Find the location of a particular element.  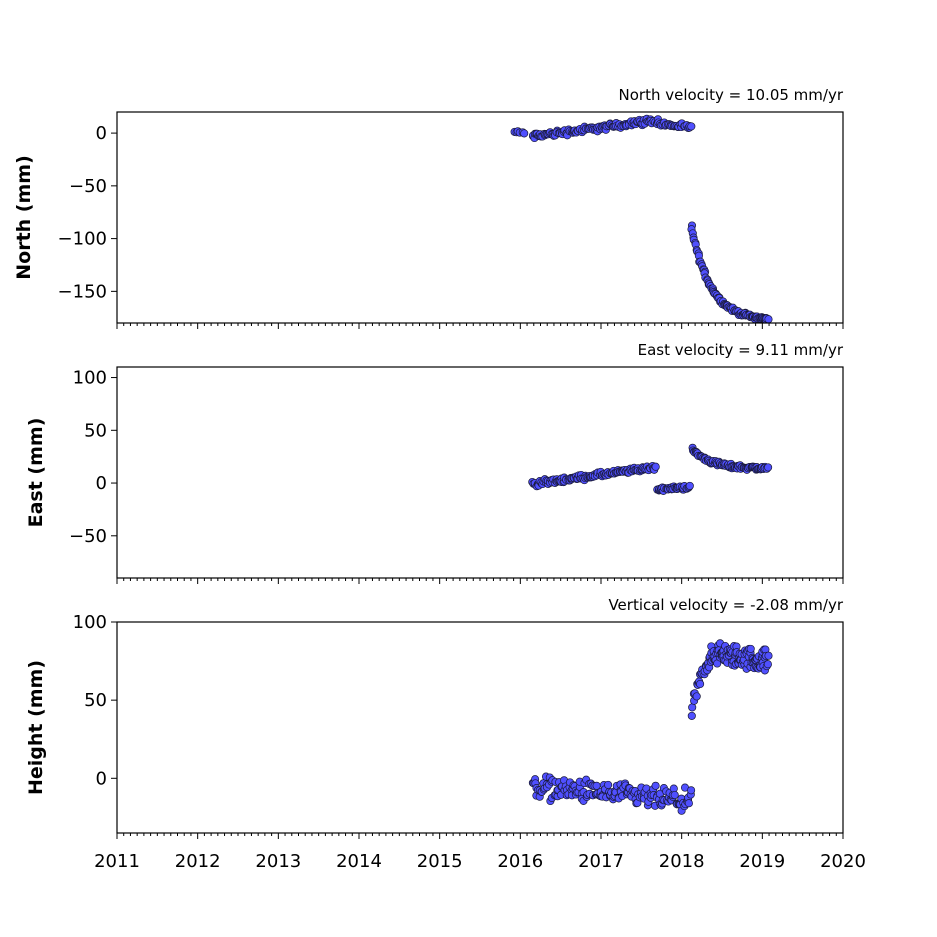

xtick-label: 2016 is located at coordinates (520, 861).